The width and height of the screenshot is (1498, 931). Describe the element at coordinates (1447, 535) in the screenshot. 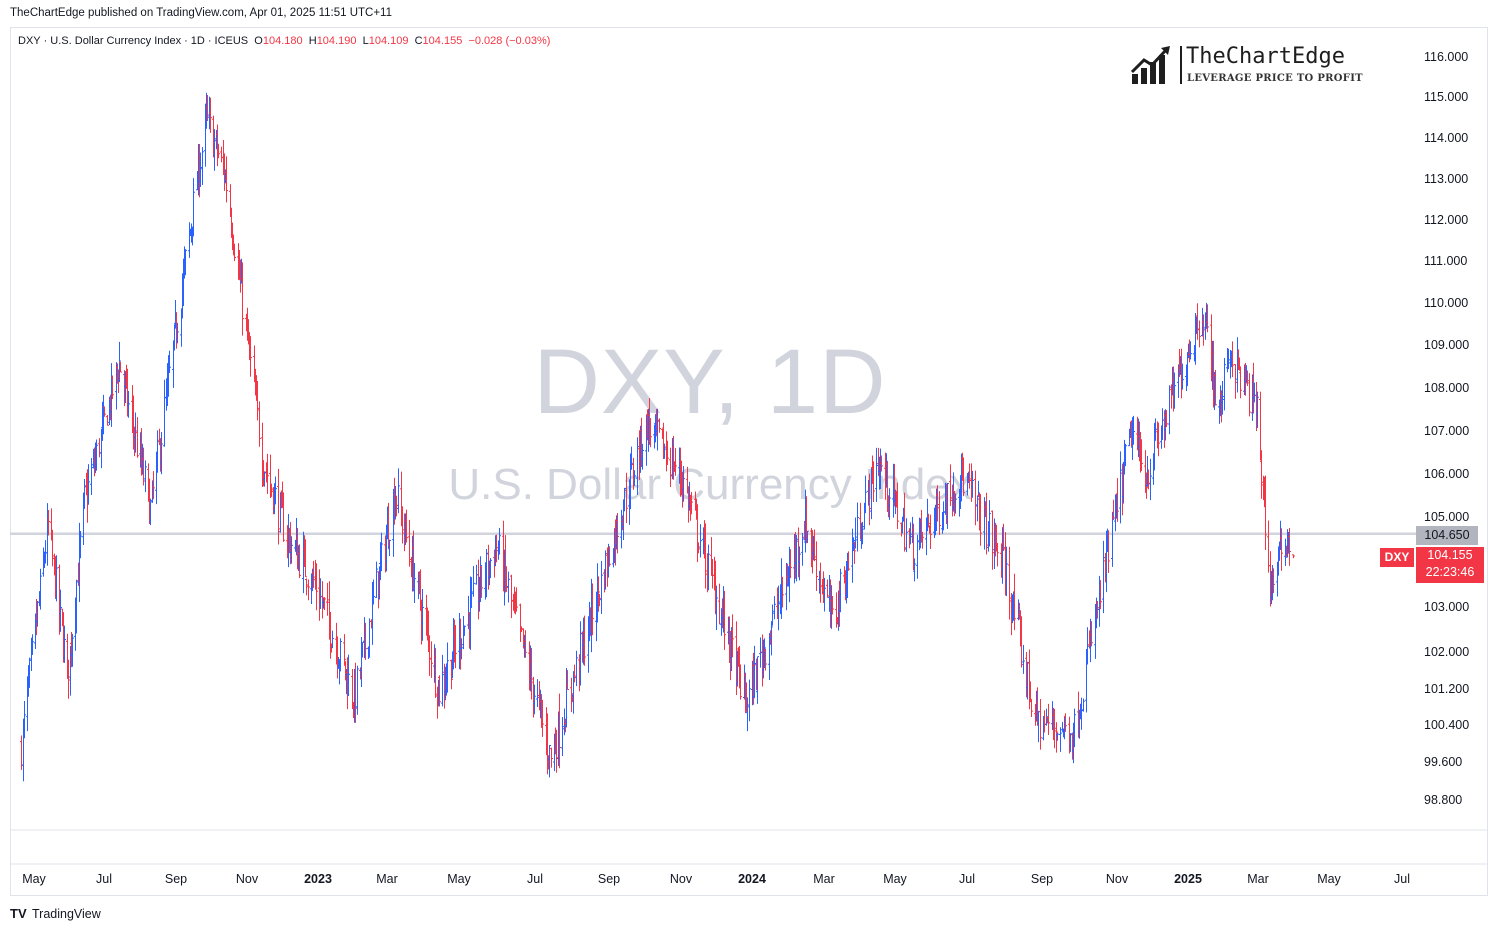

I see `horizontal-line-price-tag: 104.650` at that location.